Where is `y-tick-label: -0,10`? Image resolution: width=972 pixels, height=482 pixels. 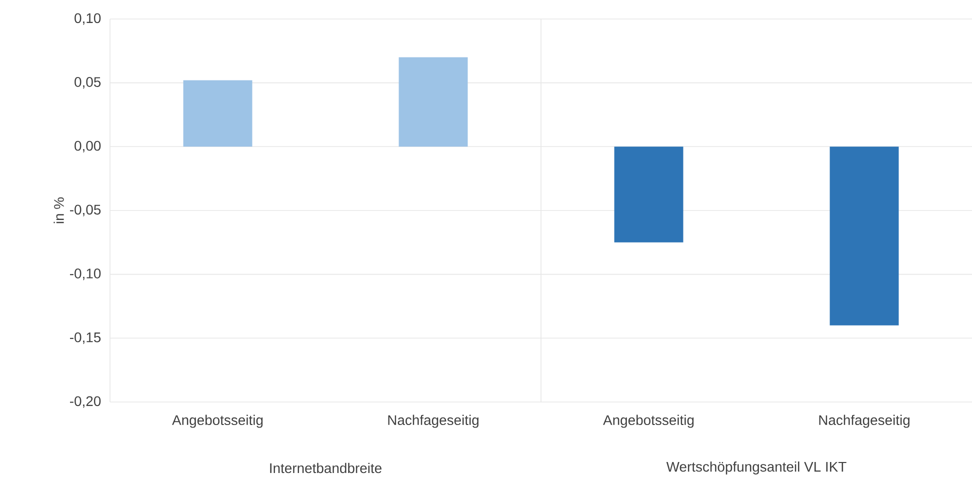 y-tick-label: -0,10 is located at coordinates (85, 274).